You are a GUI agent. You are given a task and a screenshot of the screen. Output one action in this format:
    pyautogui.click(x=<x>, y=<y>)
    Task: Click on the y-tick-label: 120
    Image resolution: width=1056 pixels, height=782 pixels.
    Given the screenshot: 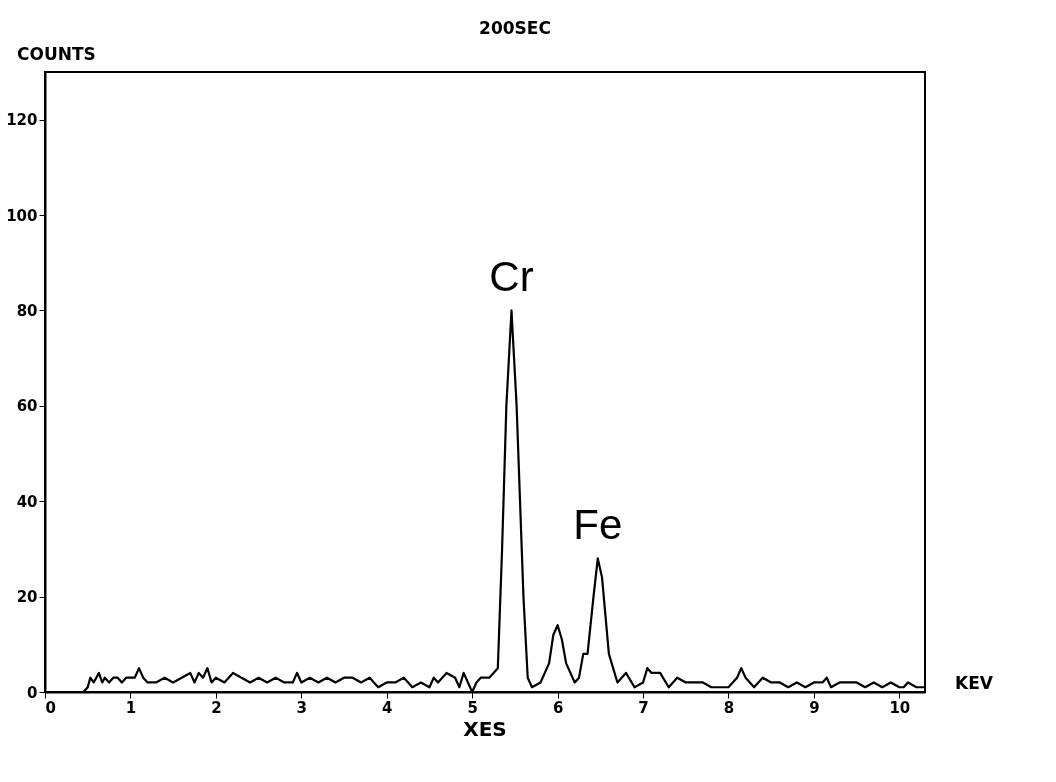 What is the action you would take?
    pyautogui.click(x=22, y=120)
    